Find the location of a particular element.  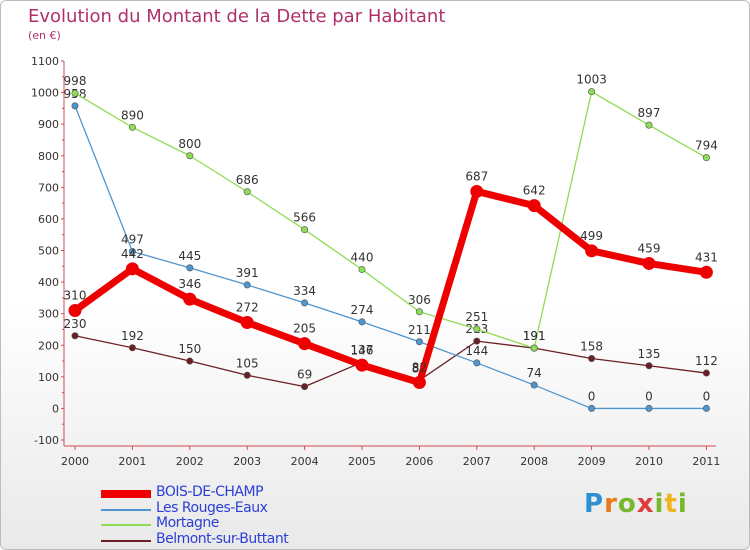

data-label-les-rouges-eaux: 274 is located at coordinates (362, 310).